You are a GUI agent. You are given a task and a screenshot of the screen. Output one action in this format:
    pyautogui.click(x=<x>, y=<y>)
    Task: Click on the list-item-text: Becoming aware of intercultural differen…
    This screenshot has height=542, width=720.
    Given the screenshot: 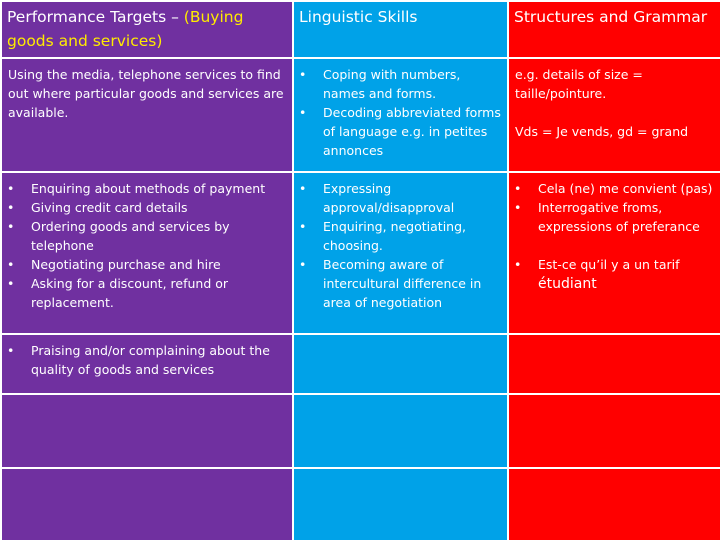 What is the action you would take?
    pyautogui.click(x=402, y=283)
    